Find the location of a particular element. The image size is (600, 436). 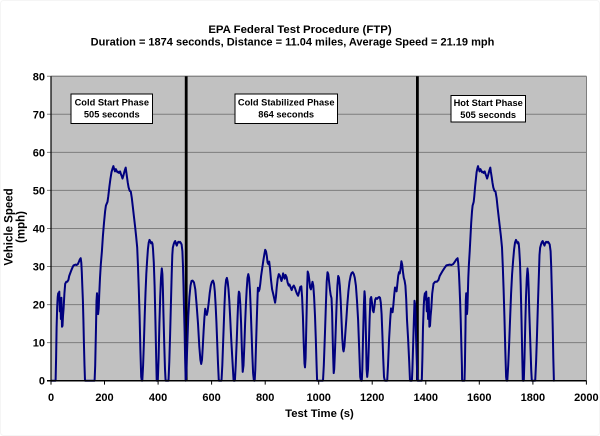

svg-text: 40 is located at coordinates (39, 230).